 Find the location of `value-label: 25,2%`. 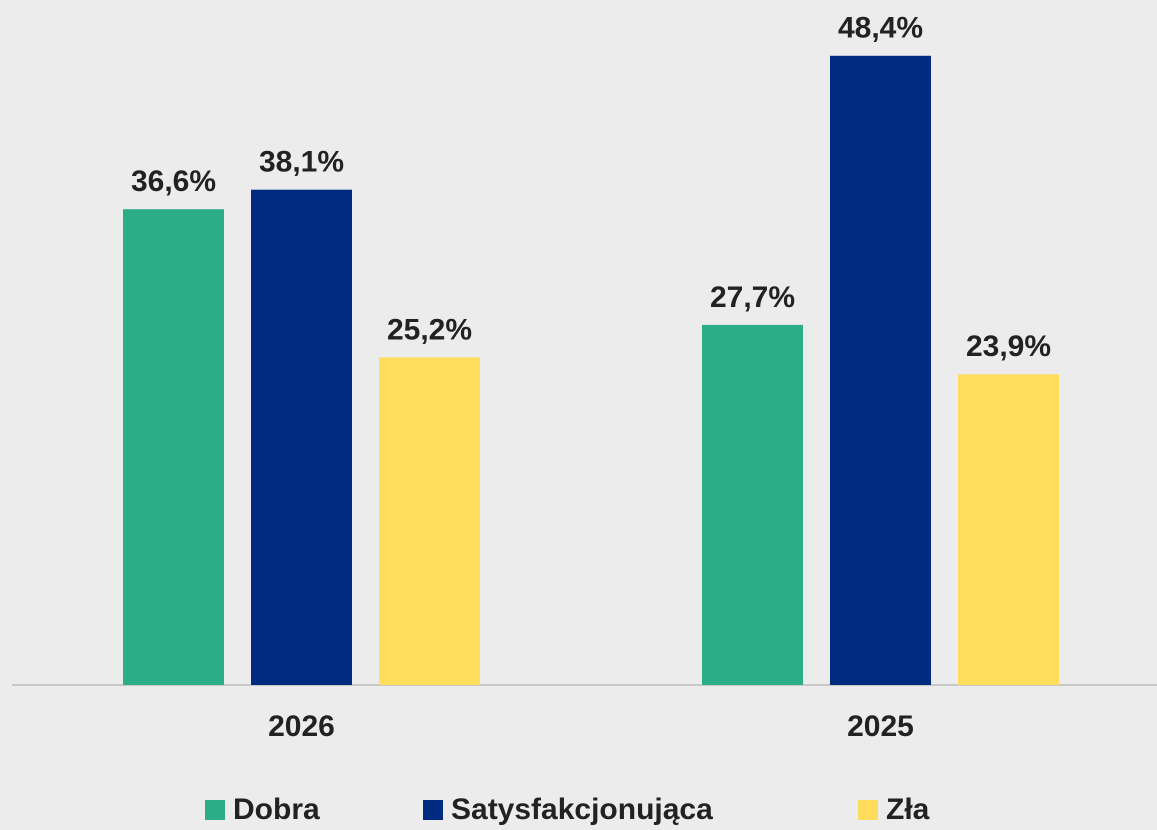

value-label: 25,2% is located at coordinates (429, 329).